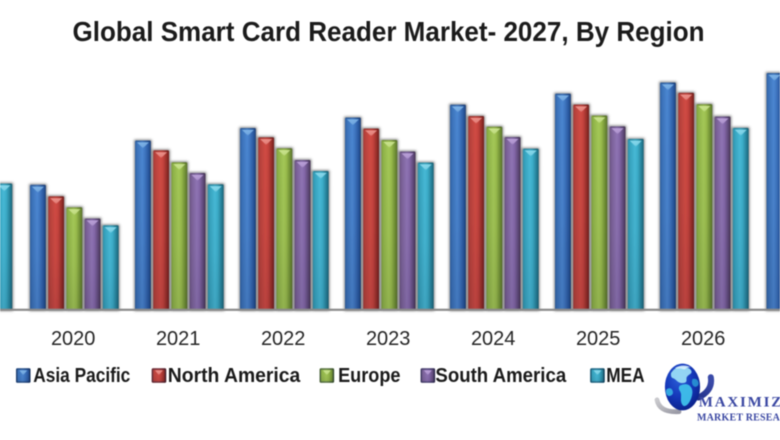  I want to click on svg-text: North America, so click(234, 376).